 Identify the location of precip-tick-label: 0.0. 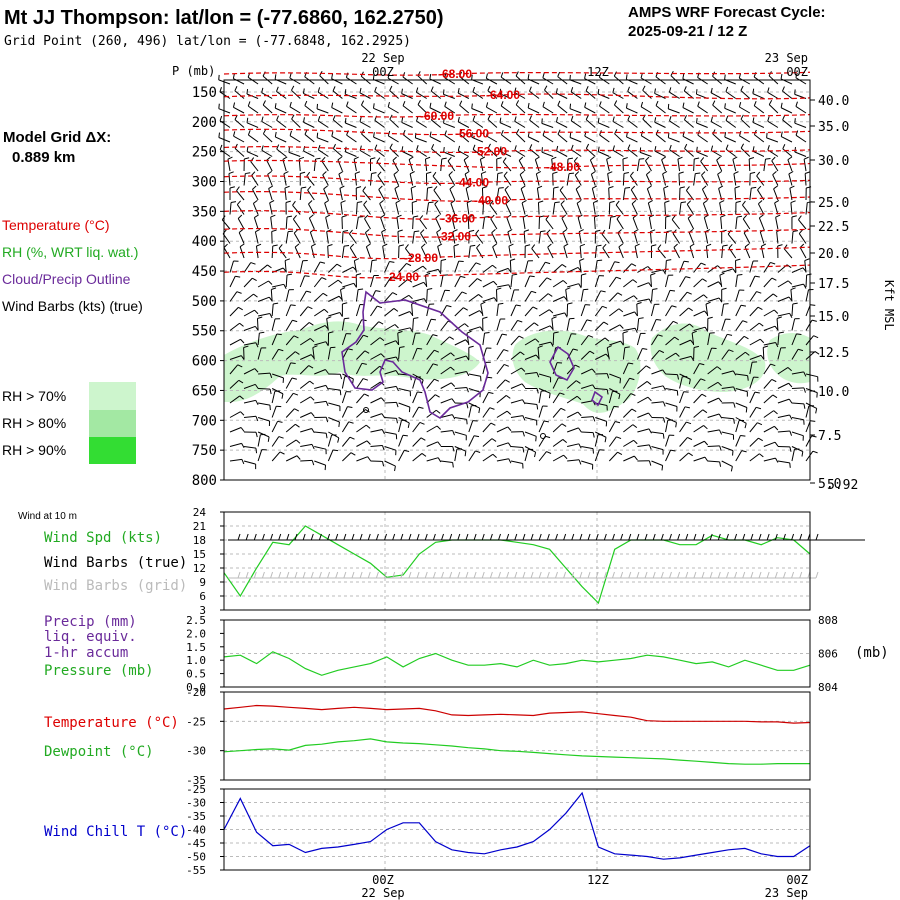
(196, 687).